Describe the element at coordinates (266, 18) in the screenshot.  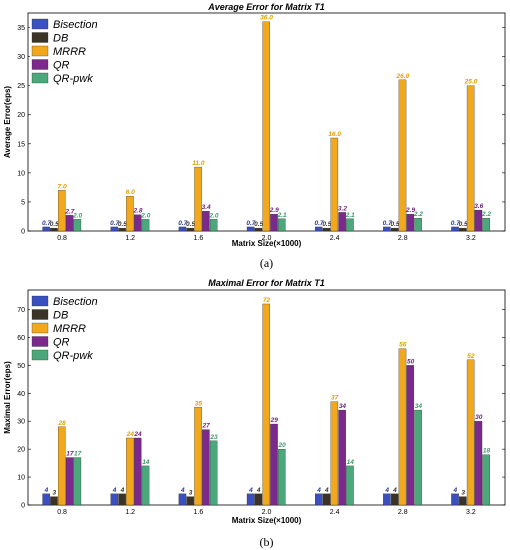
I see `data-label: 36.0` at that location.